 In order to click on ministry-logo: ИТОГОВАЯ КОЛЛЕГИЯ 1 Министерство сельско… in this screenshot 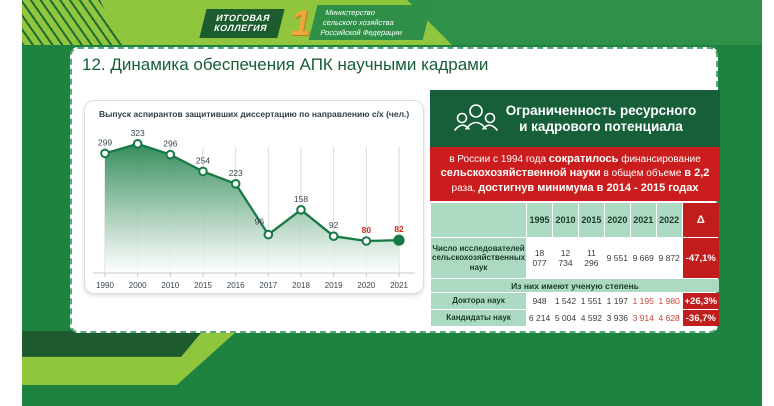, I will do `click(315, 22)`.